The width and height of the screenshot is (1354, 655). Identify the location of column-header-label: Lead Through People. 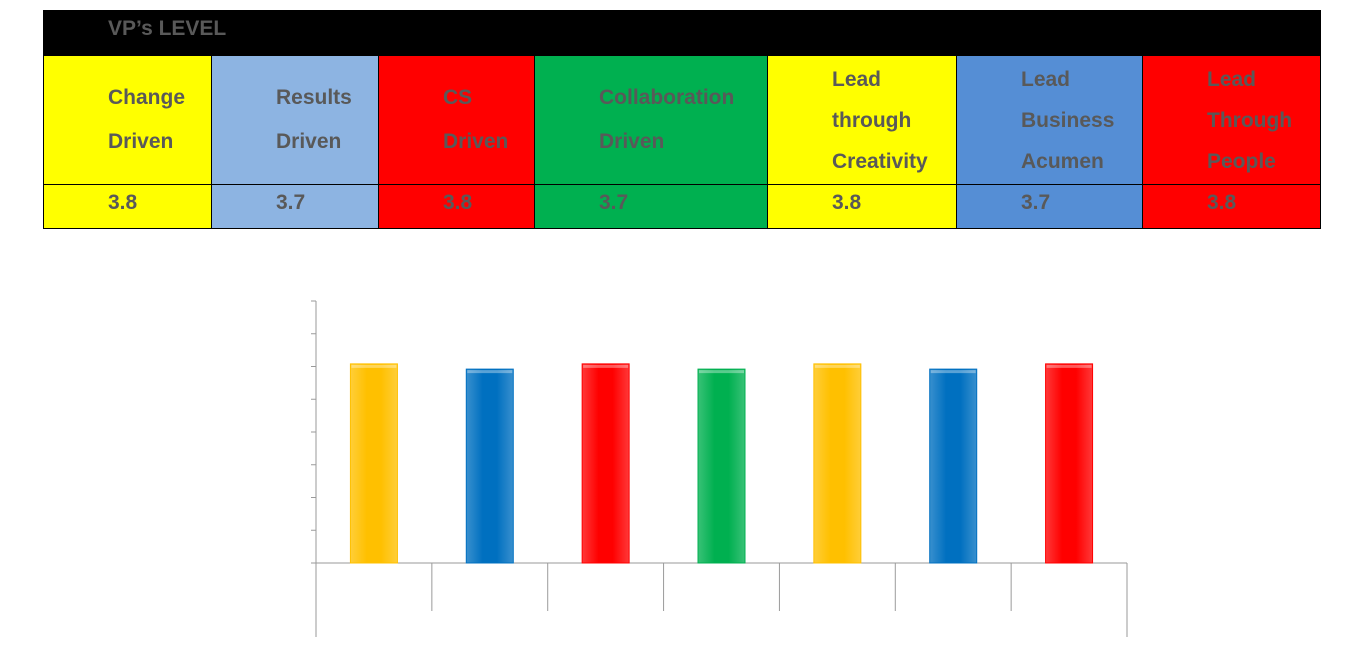
(1250, 120).